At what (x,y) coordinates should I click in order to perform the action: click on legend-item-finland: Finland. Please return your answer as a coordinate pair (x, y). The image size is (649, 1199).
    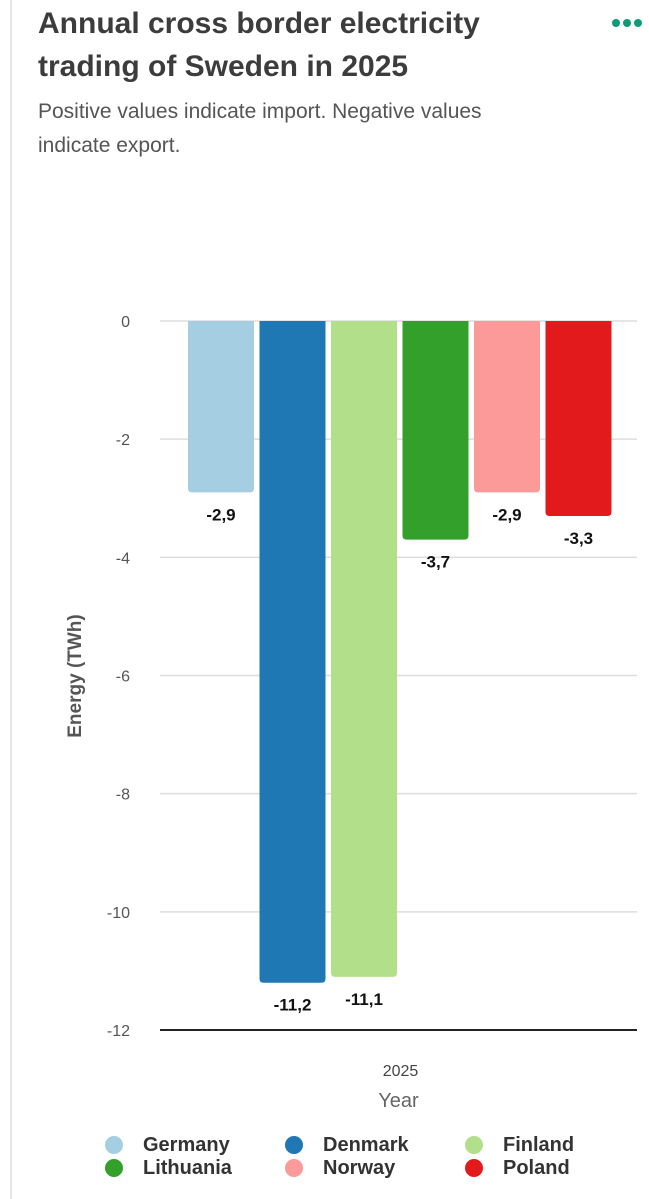
    Looking at the image, I should click on (545, 1145).